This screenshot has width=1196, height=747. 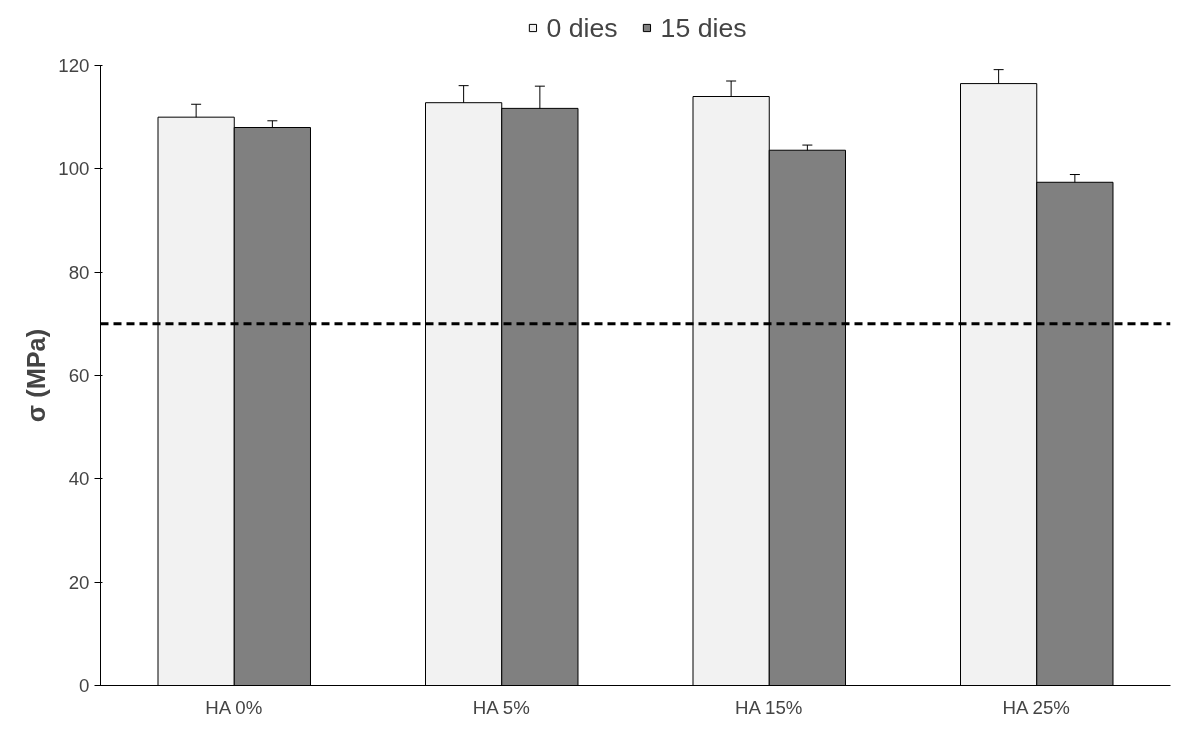 I want to click on x-tick-label: HA 15%, so click(x=769, y=707).